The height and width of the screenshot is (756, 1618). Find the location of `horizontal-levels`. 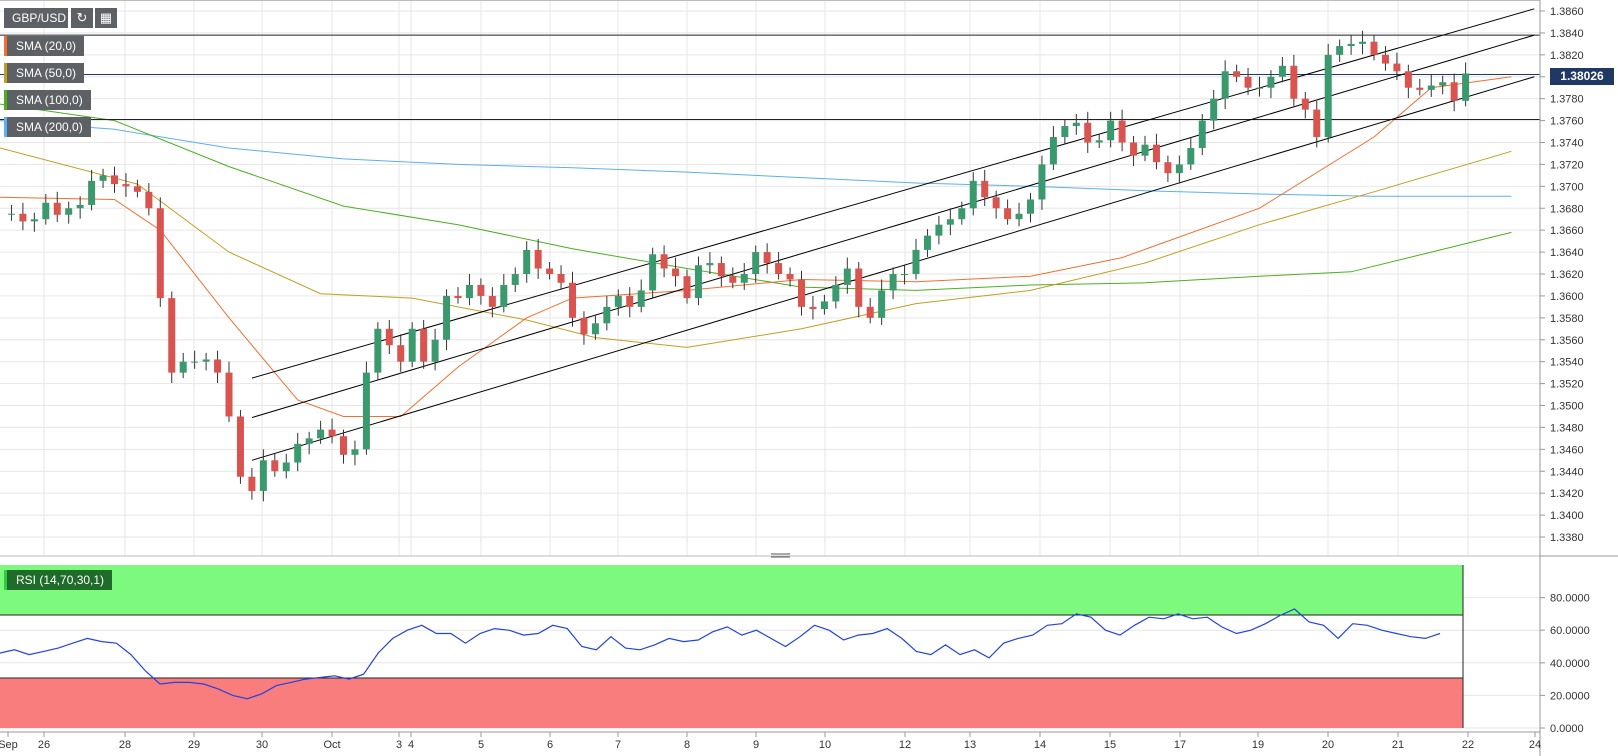

horizontal-levels is located at coordinates (770, 77).